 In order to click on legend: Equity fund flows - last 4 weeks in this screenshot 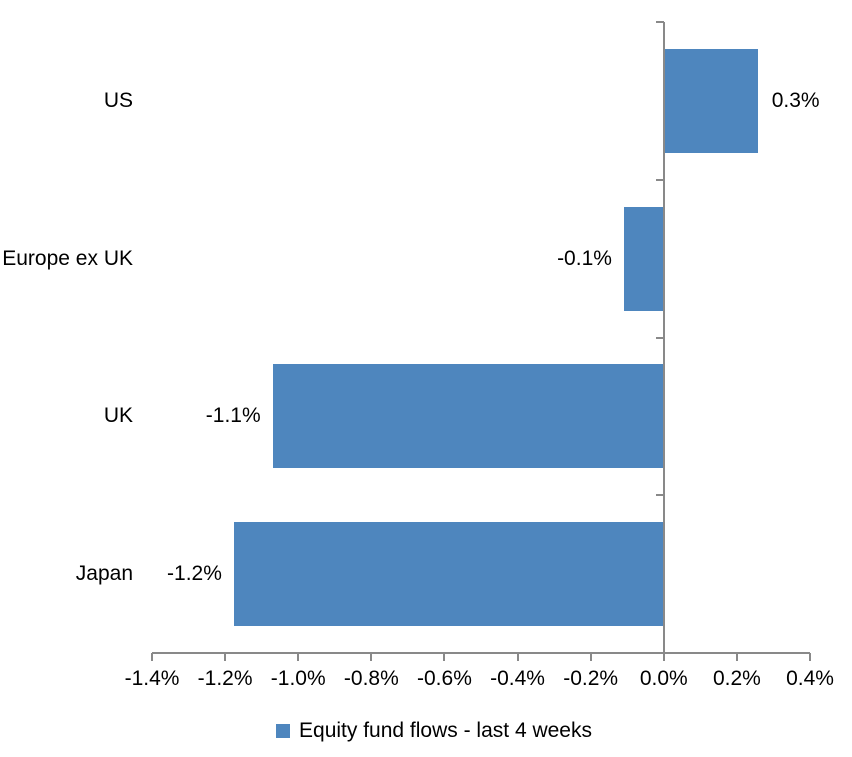, I will do `click(430, 731)`.